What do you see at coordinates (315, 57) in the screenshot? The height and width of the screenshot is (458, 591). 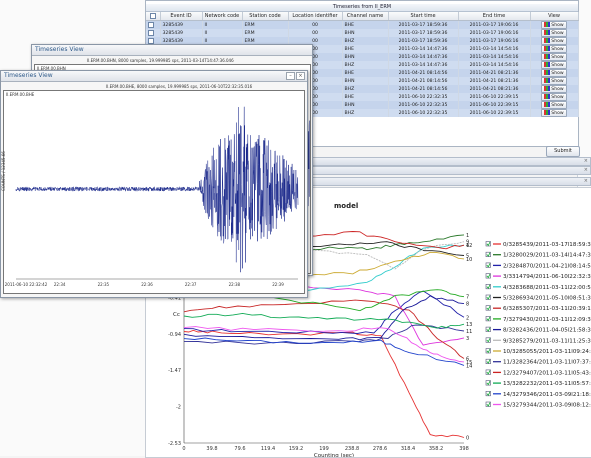 I see `cell-location-identifier: 00` at bounding box center [315, 57].